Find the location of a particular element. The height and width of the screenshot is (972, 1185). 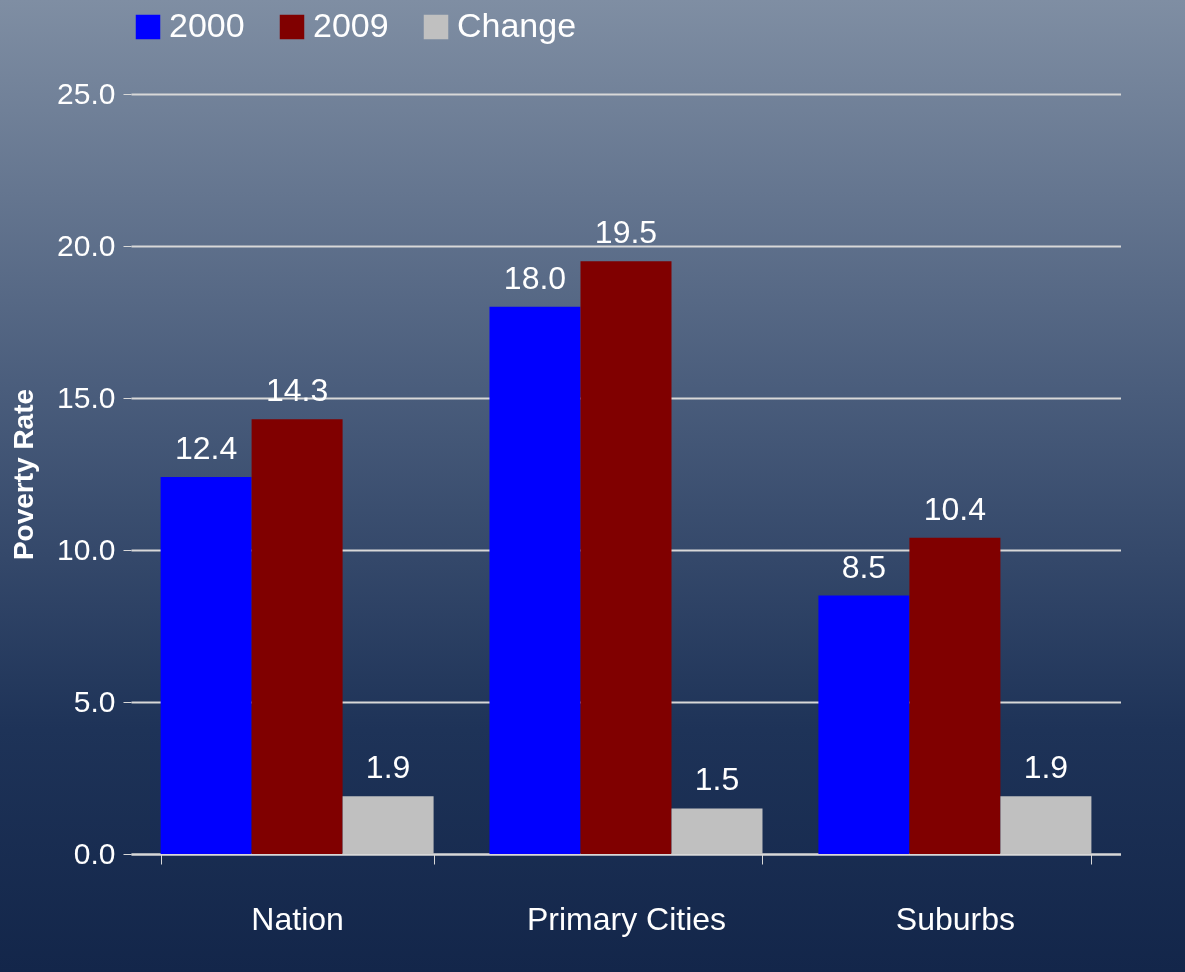

y-tick-label: 5.0 is located at coordinates (94, 701).